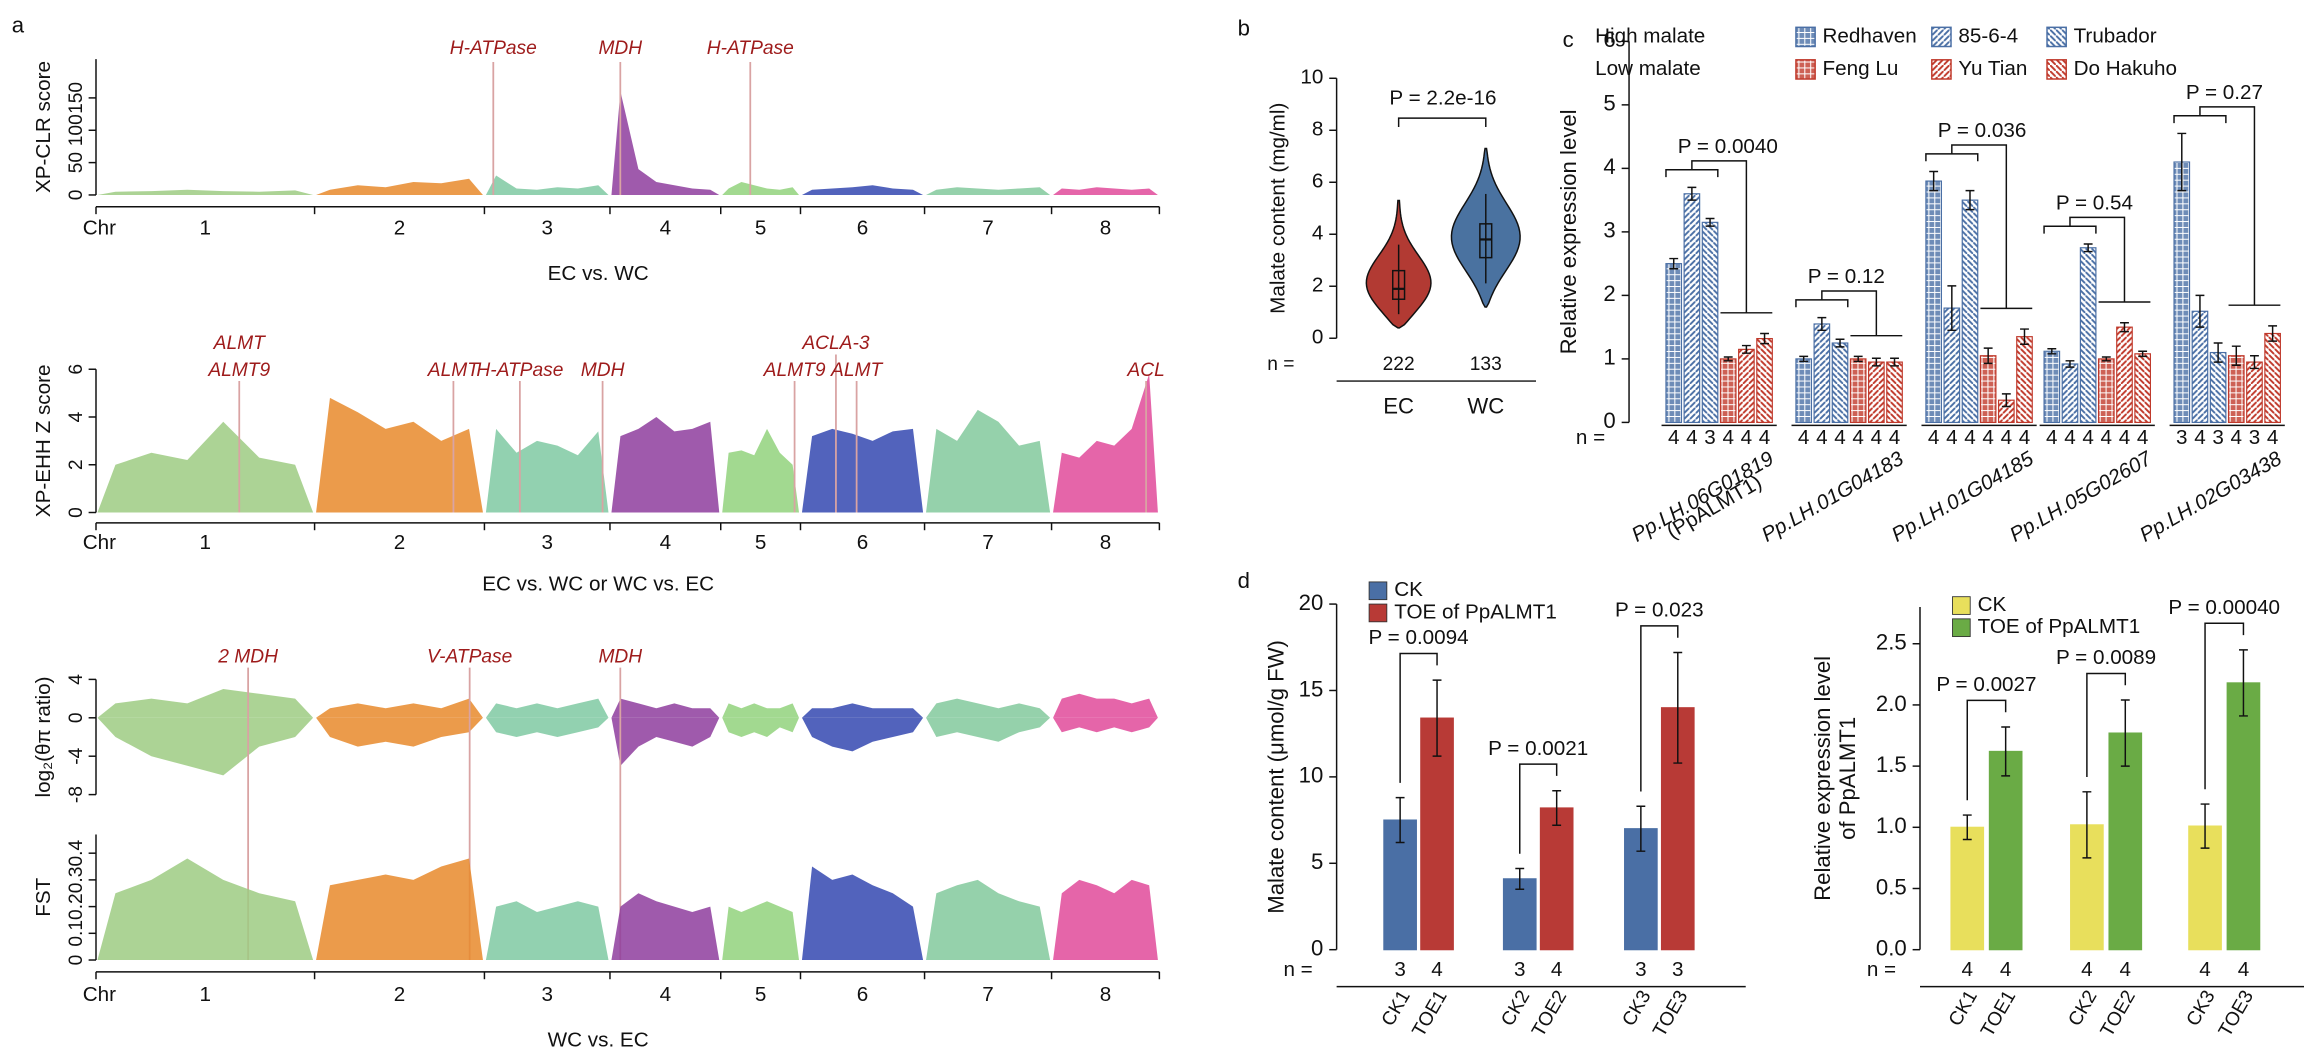 The width and height of the screenshot is (2304, 1064). I want to click on box, so click(1486, 241).